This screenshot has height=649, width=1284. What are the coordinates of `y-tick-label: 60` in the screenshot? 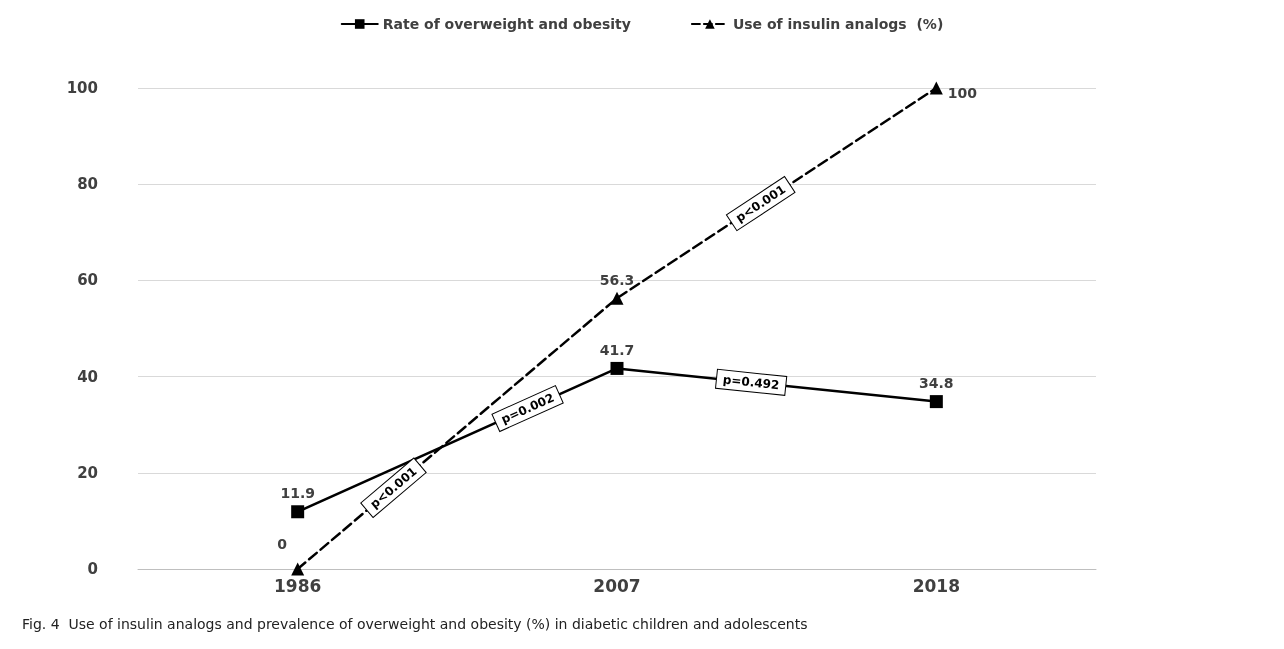 It's located at (87, 280).